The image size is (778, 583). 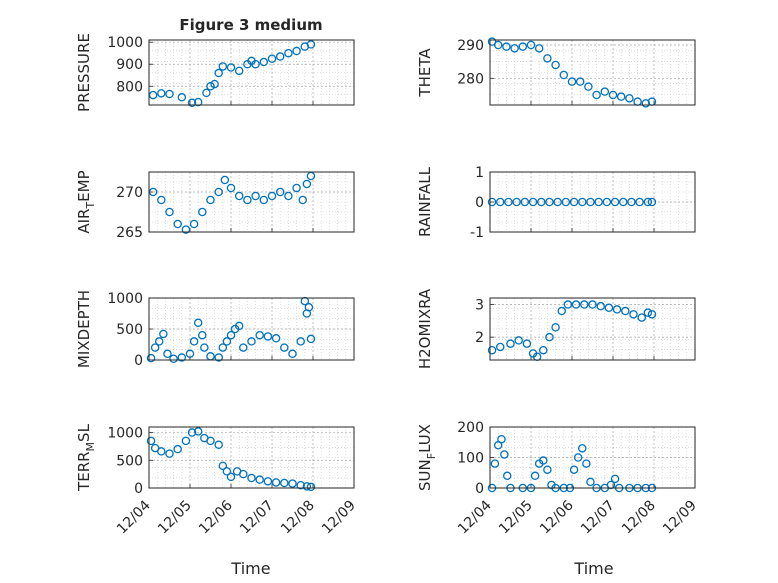 What do you see at coordinates (84, 72) in the screenshot?
I see `y-axis-label: PRESSURE` at bounding box center [84, 72].